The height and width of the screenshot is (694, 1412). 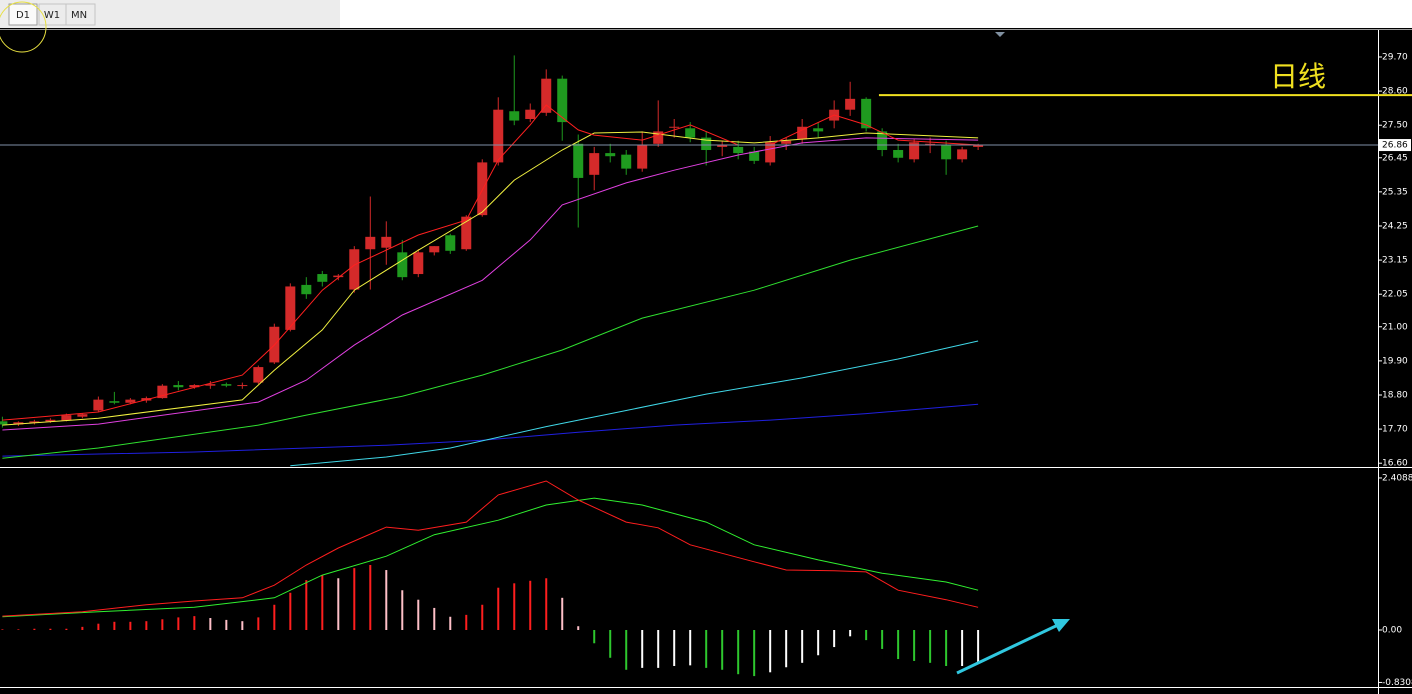 What do you see at coordinates (1000, 34) in the screenshot?
I see `scroll-marker` at bounding box center [1000, 34].